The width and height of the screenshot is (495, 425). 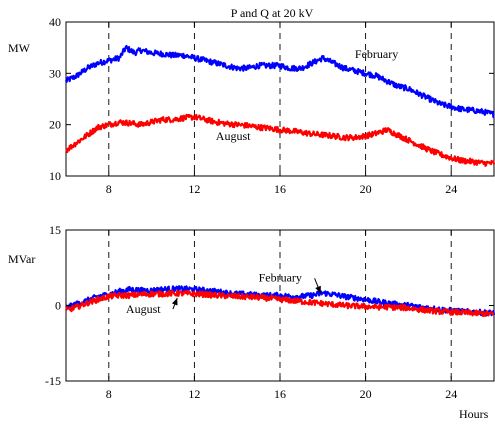 What do you see at coordinates (55, 22) in the screenshot?
I see `y-tick-label: 40` at bounding box center [55, 22].